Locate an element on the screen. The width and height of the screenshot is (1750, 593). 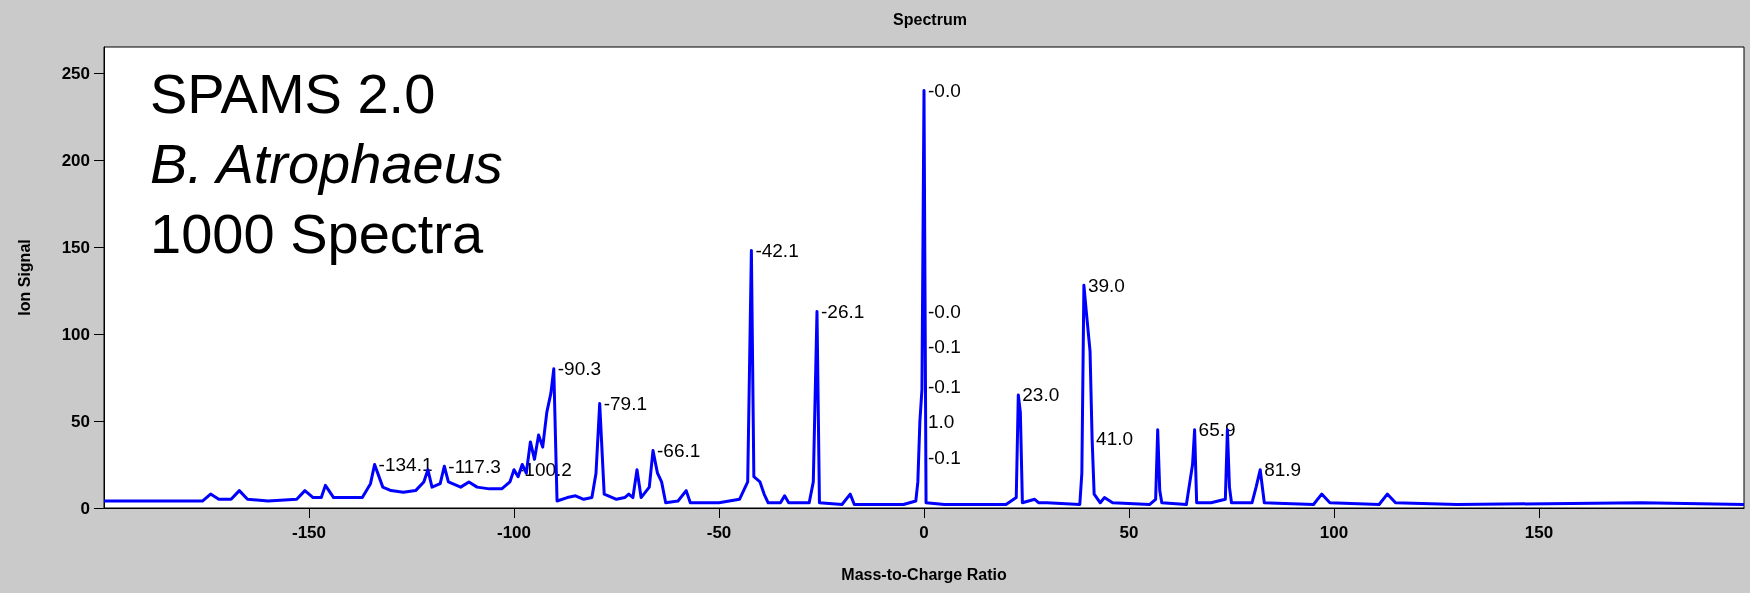
x-tick-label: -100 is located at coordinates (514, 532).